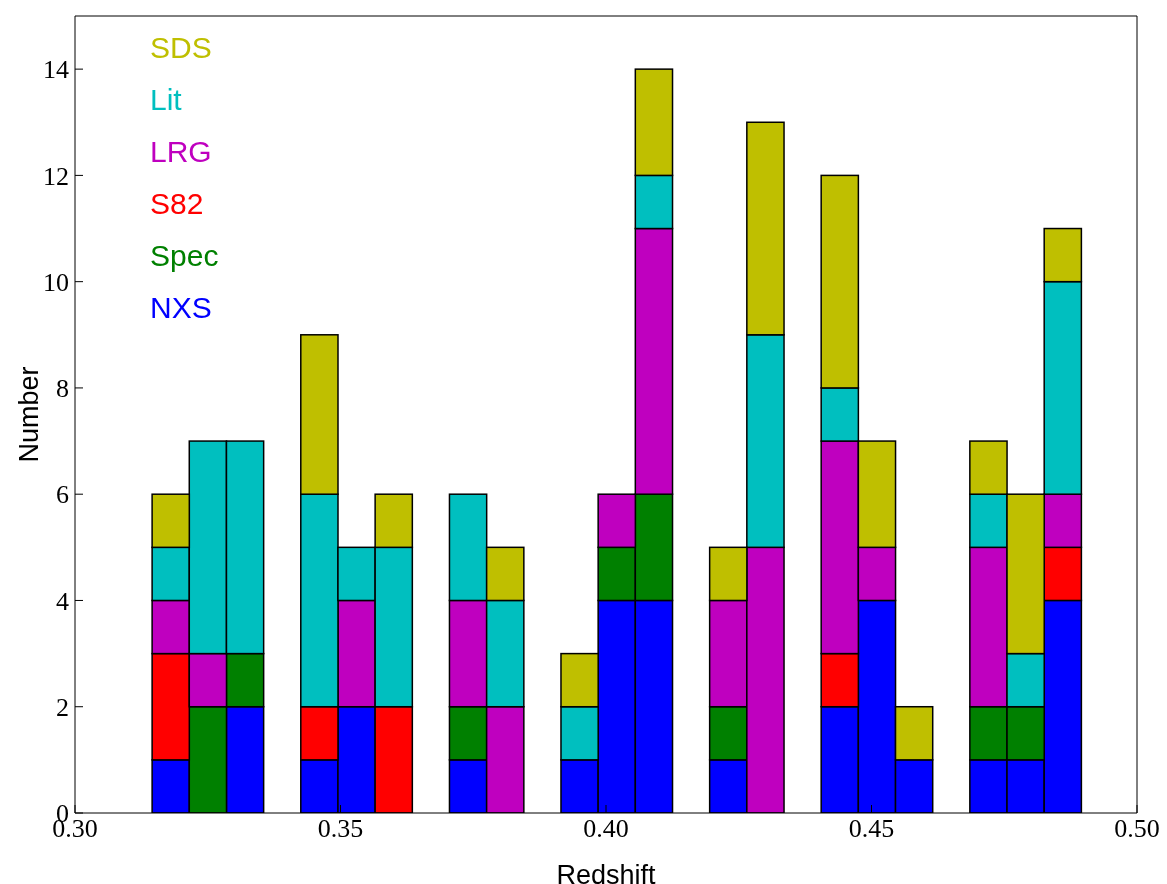 Image resolution: width=1167 pixels, height=884 pixels. I want to click on x-tick-label: 0.35, so click(340, 829).